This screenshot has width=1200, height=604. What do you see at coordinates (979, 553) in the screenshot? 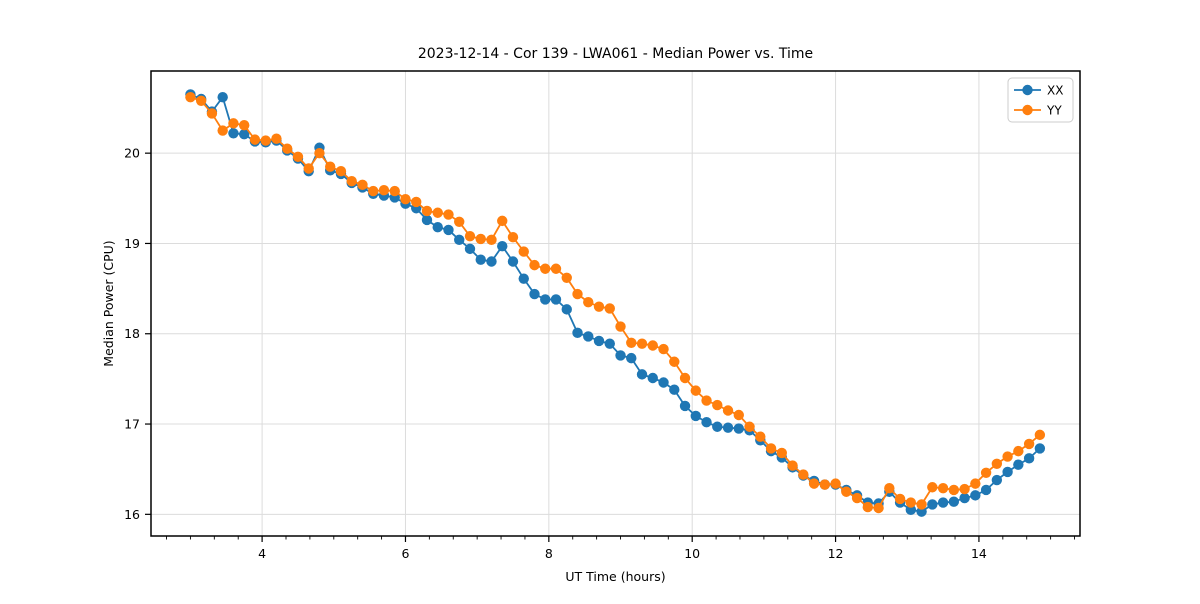
I see `x-tick-label: 14` at bounding box center [979, 553].